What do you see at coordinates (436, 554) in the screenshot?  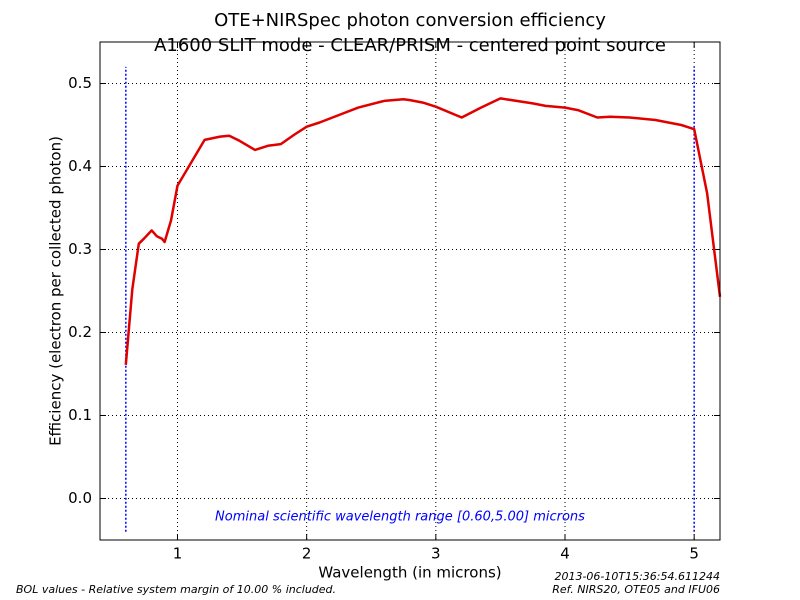 I see `x-tick-label: 3` at bounding box center [436, 554].